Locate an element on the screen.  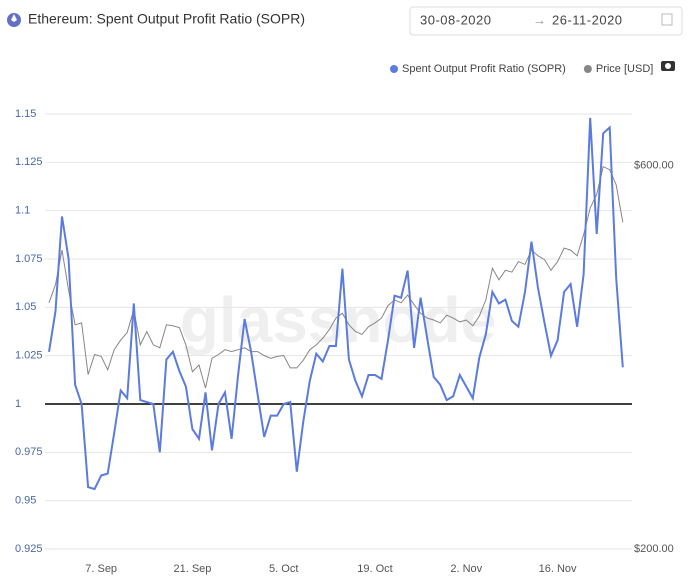
camera-lens is located at coordinates (668, 66).